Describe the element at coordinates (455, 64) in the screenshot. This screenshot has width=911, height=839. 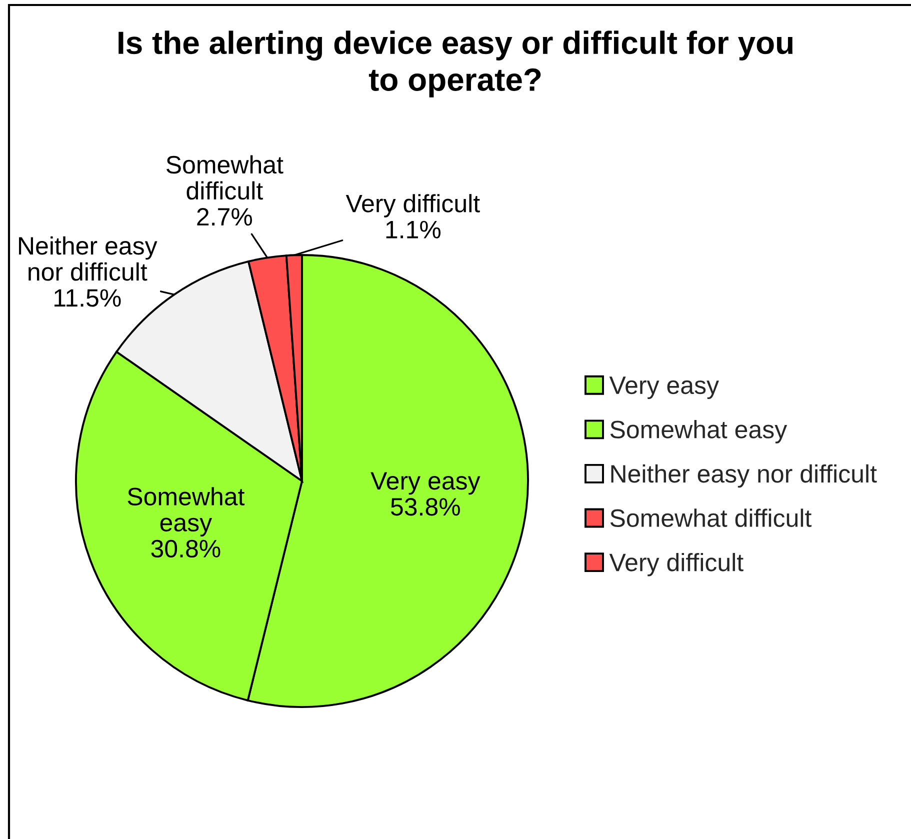
I see `chart-title: Is the alerting device easy or difficult for you to operate?` at that location.